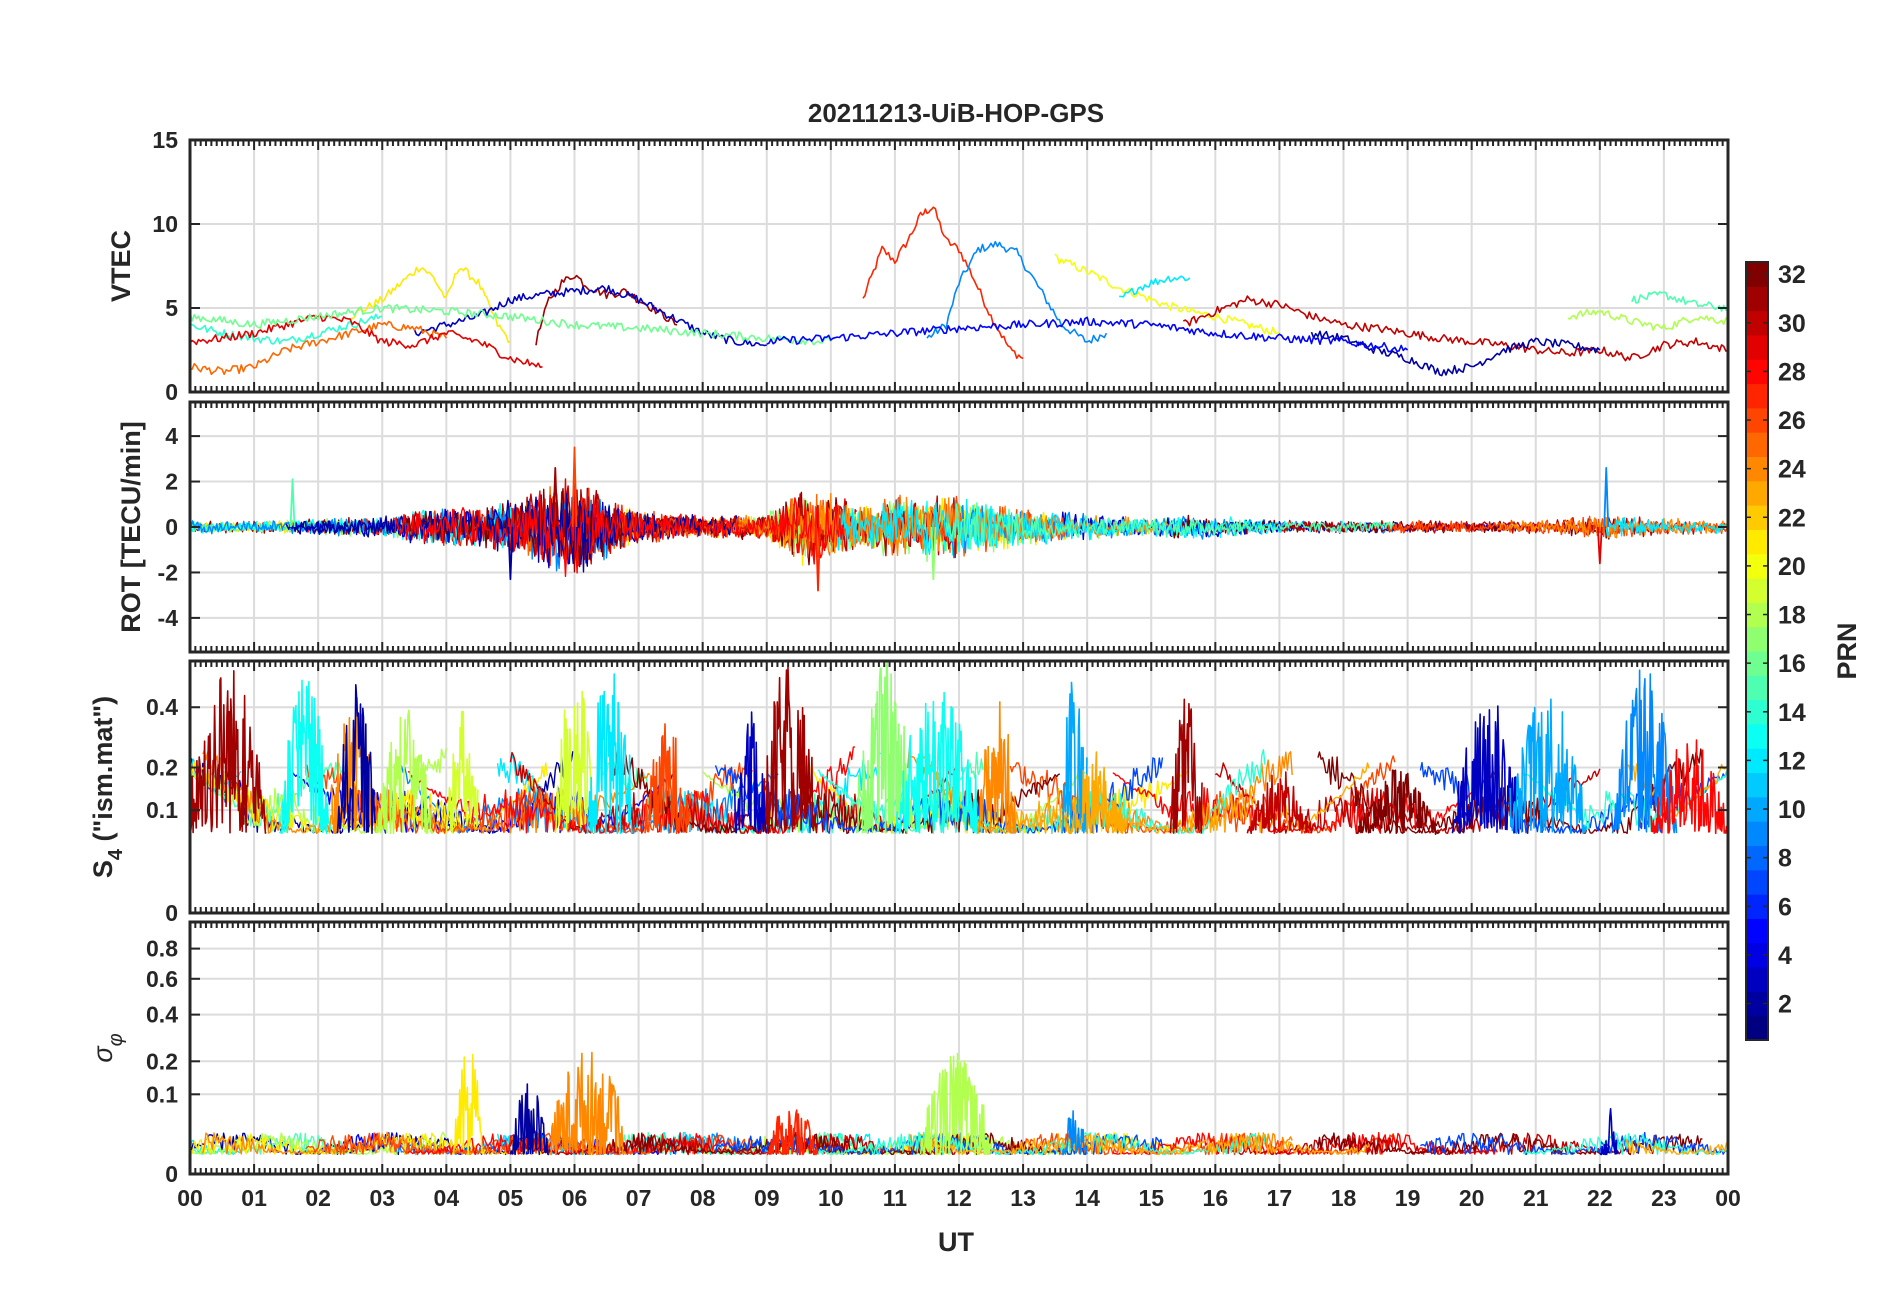 This screenshot has width=1902, height=1292. I want to click on x-tick-label: 21, so click(1536, 1198).